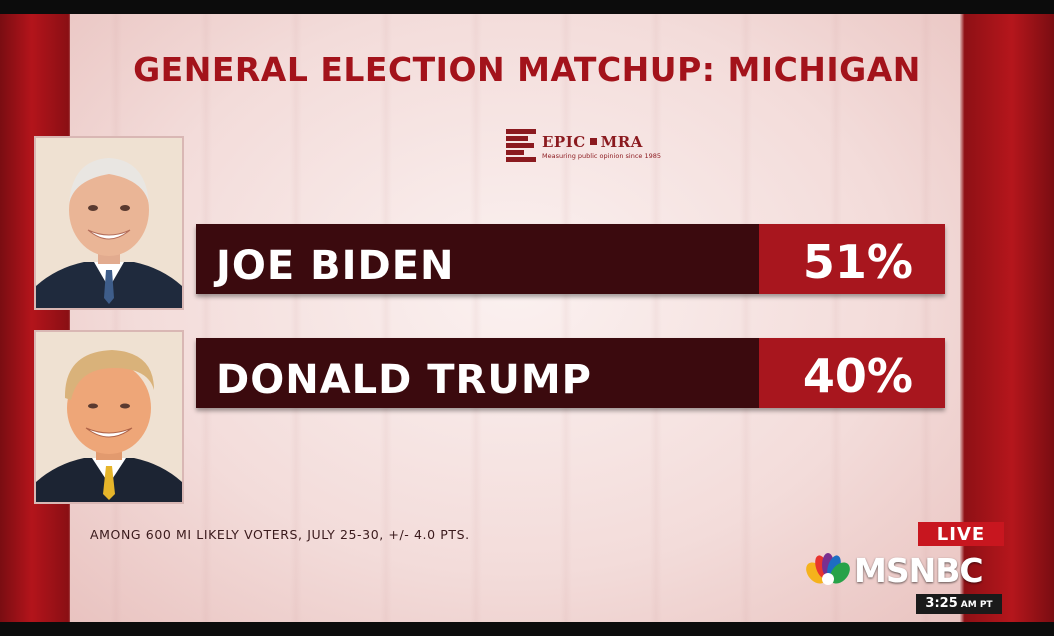  I want to click on epic-mra-logo-icon, so click(521, 146).